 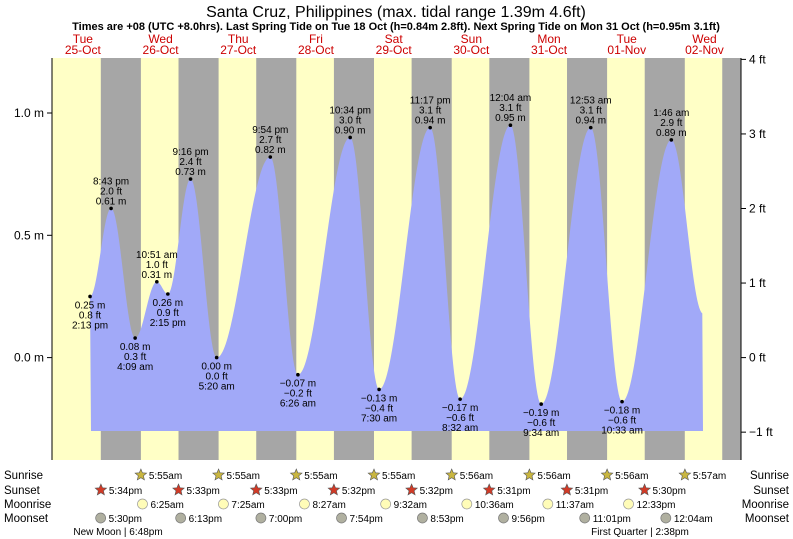 What do you see at coordinates (510, 118) in the screenshot?
I see `tide-label: 0.95 m` at bounding box center [510, 118].